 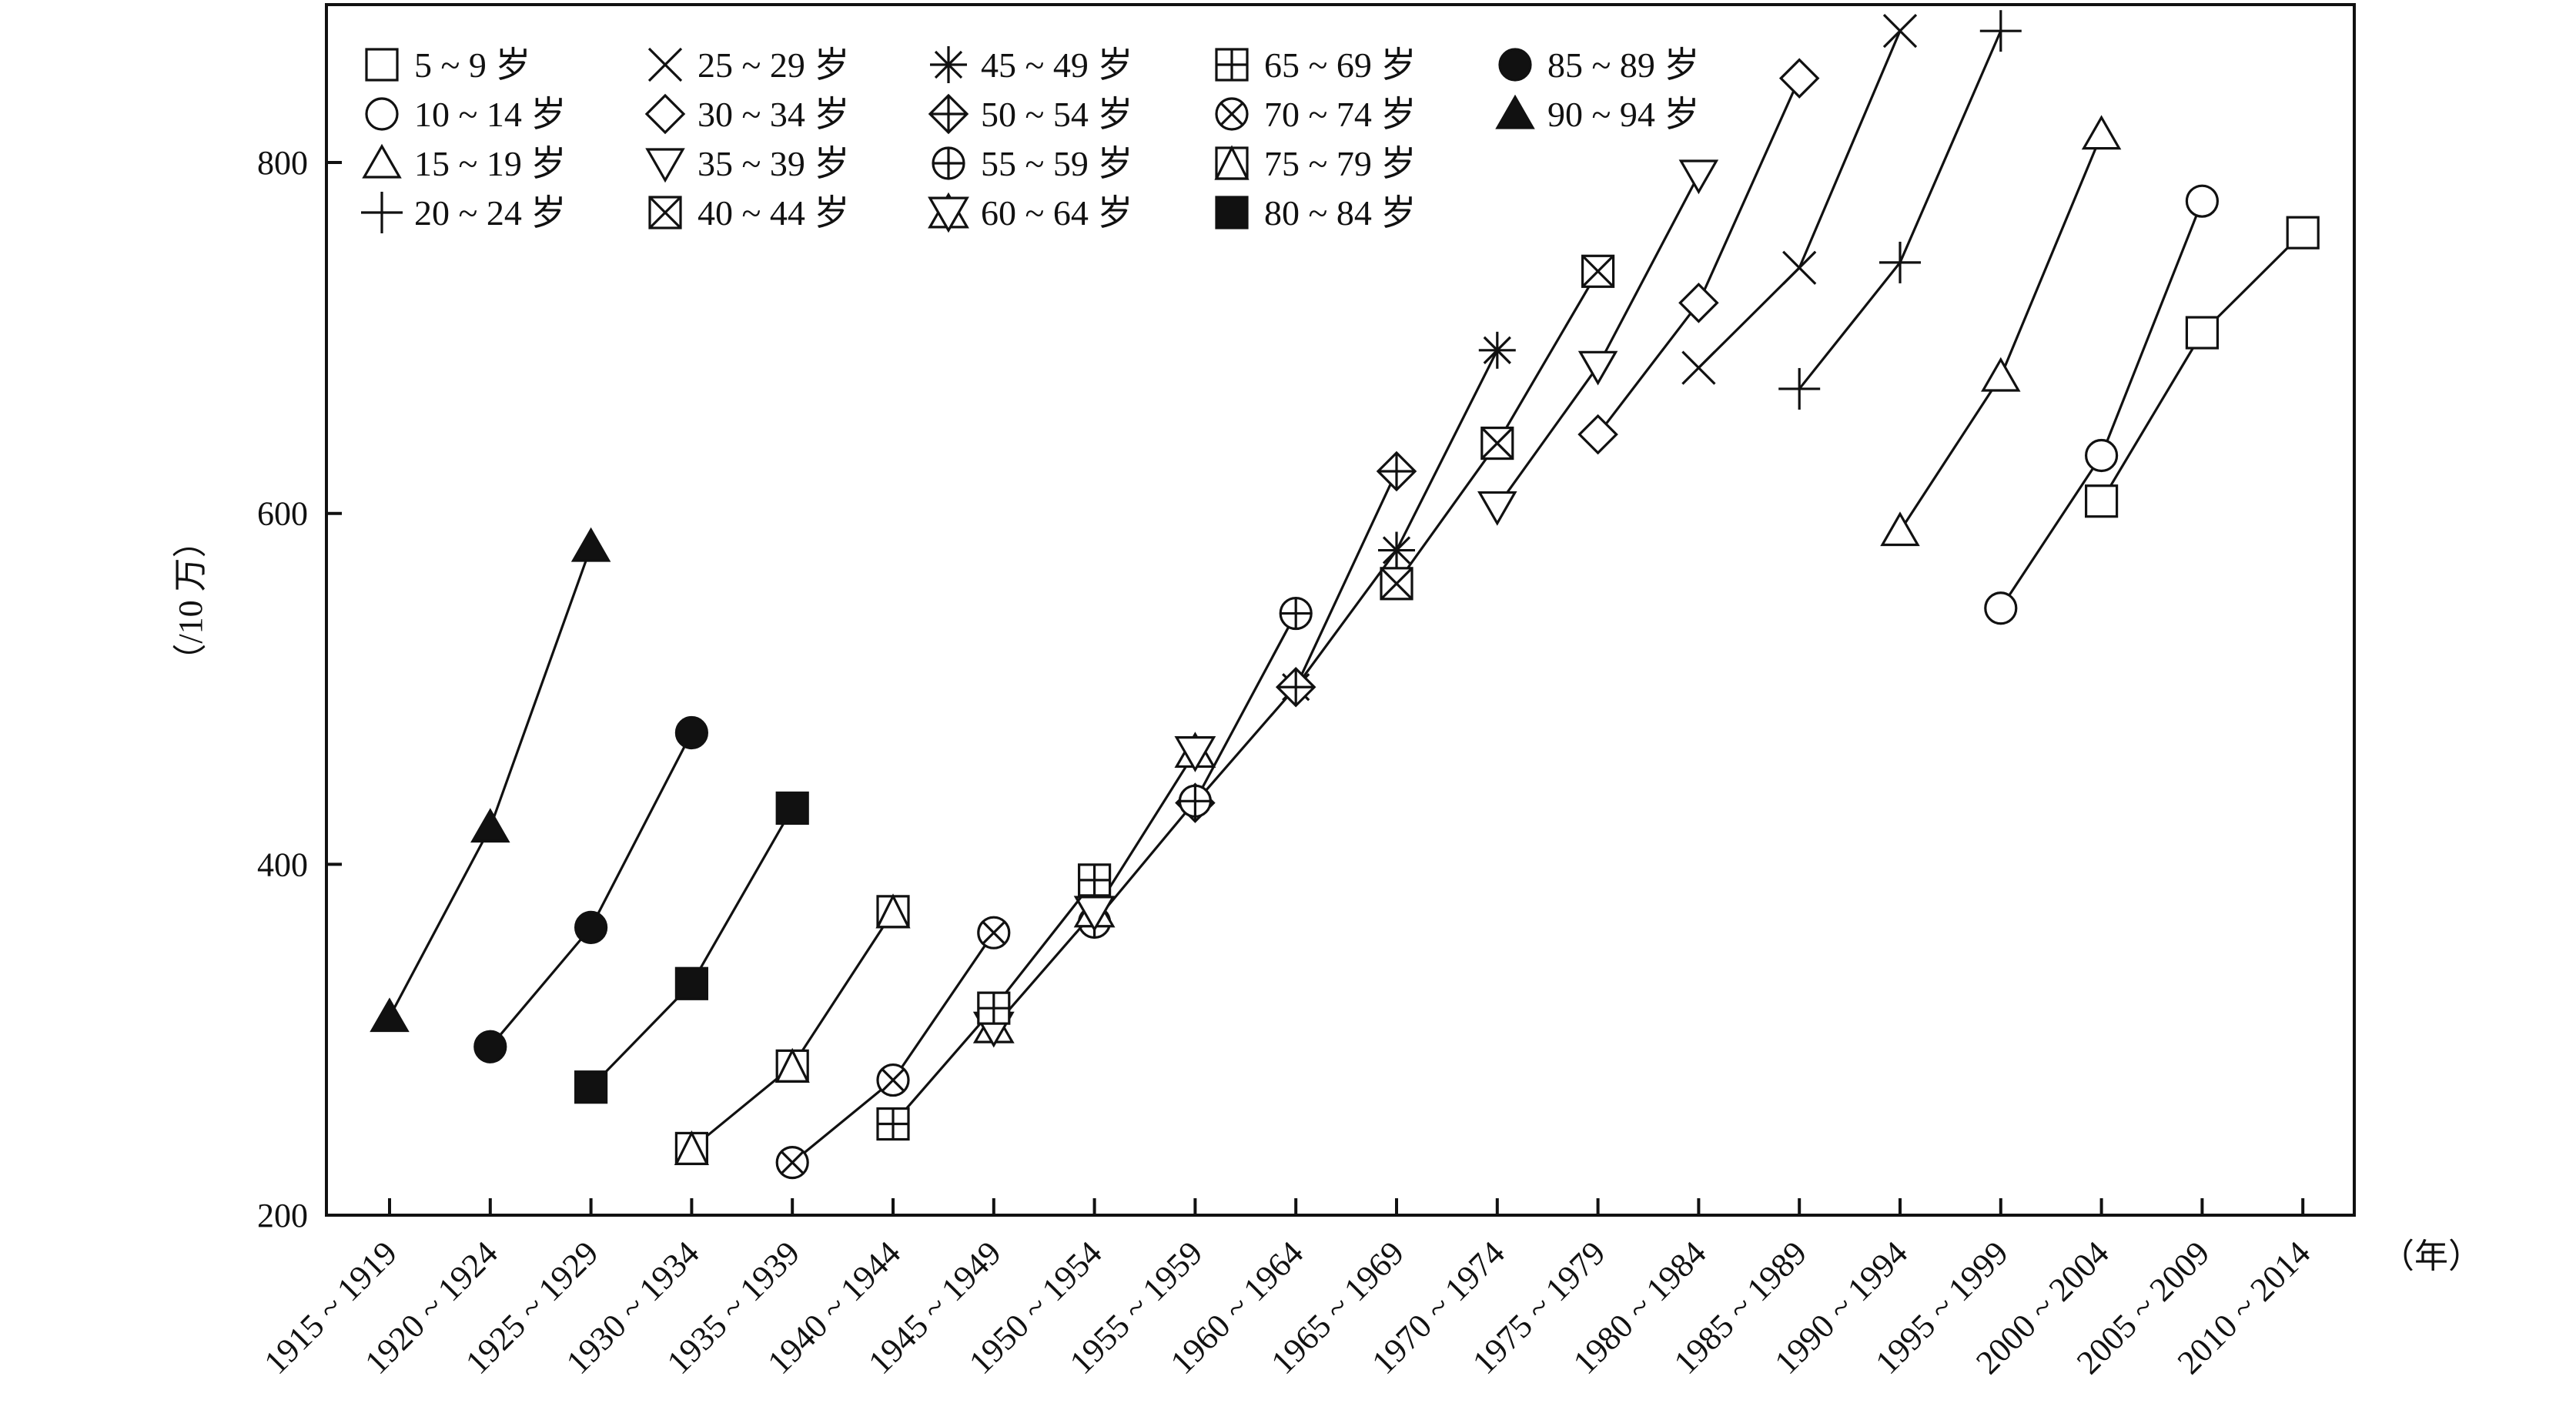 I want to click on y-tick-label: 800, so click(x=283, y=163).